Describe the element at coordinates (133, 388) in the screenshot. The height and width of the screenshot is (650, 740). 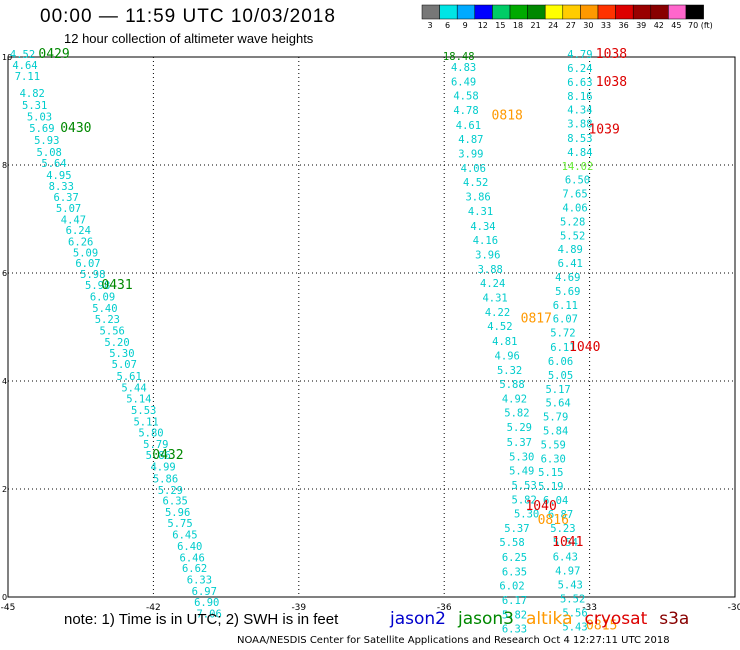
I see `wave-height-label: 5.44` at that location.